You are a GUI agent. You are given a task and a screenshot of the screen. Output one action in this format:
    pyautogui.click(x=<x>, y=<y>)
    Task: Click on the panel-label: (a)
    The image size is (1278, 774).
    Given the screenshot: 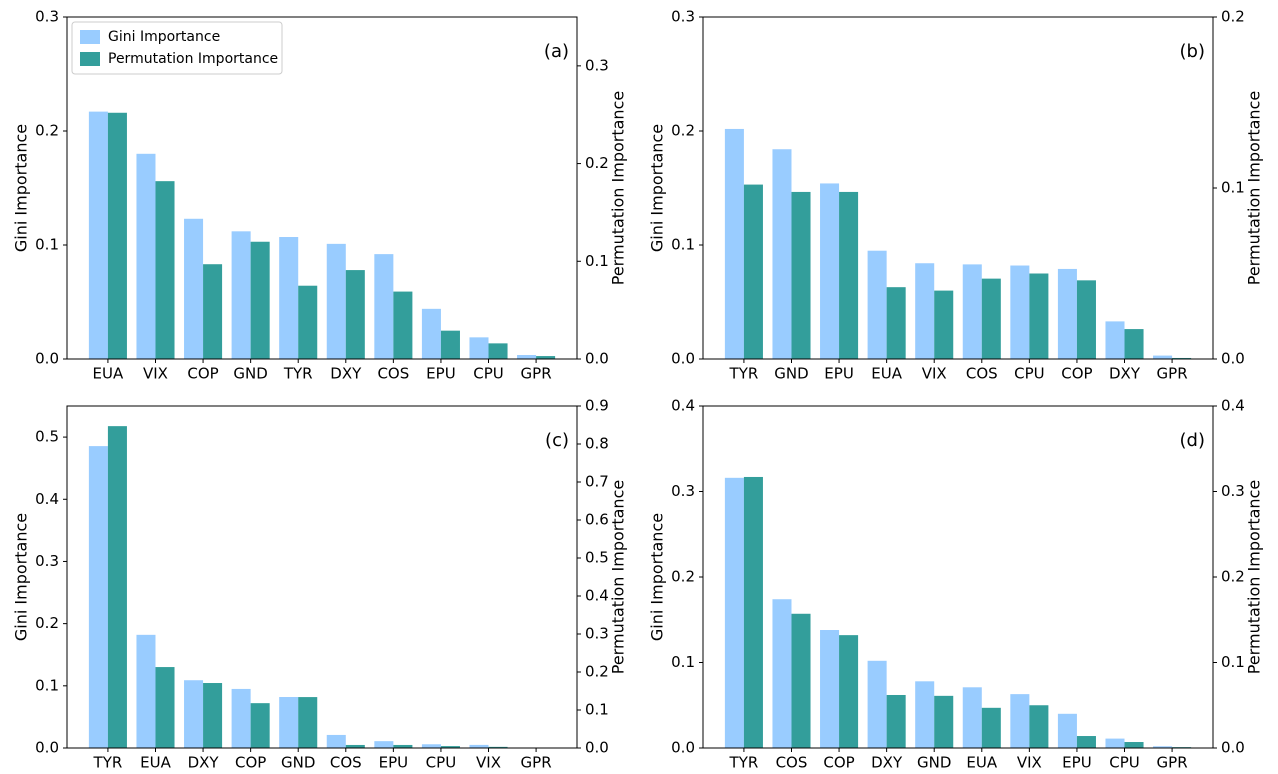 What is the action you would take?
    pyautogui.click(x=556, y=51)
    